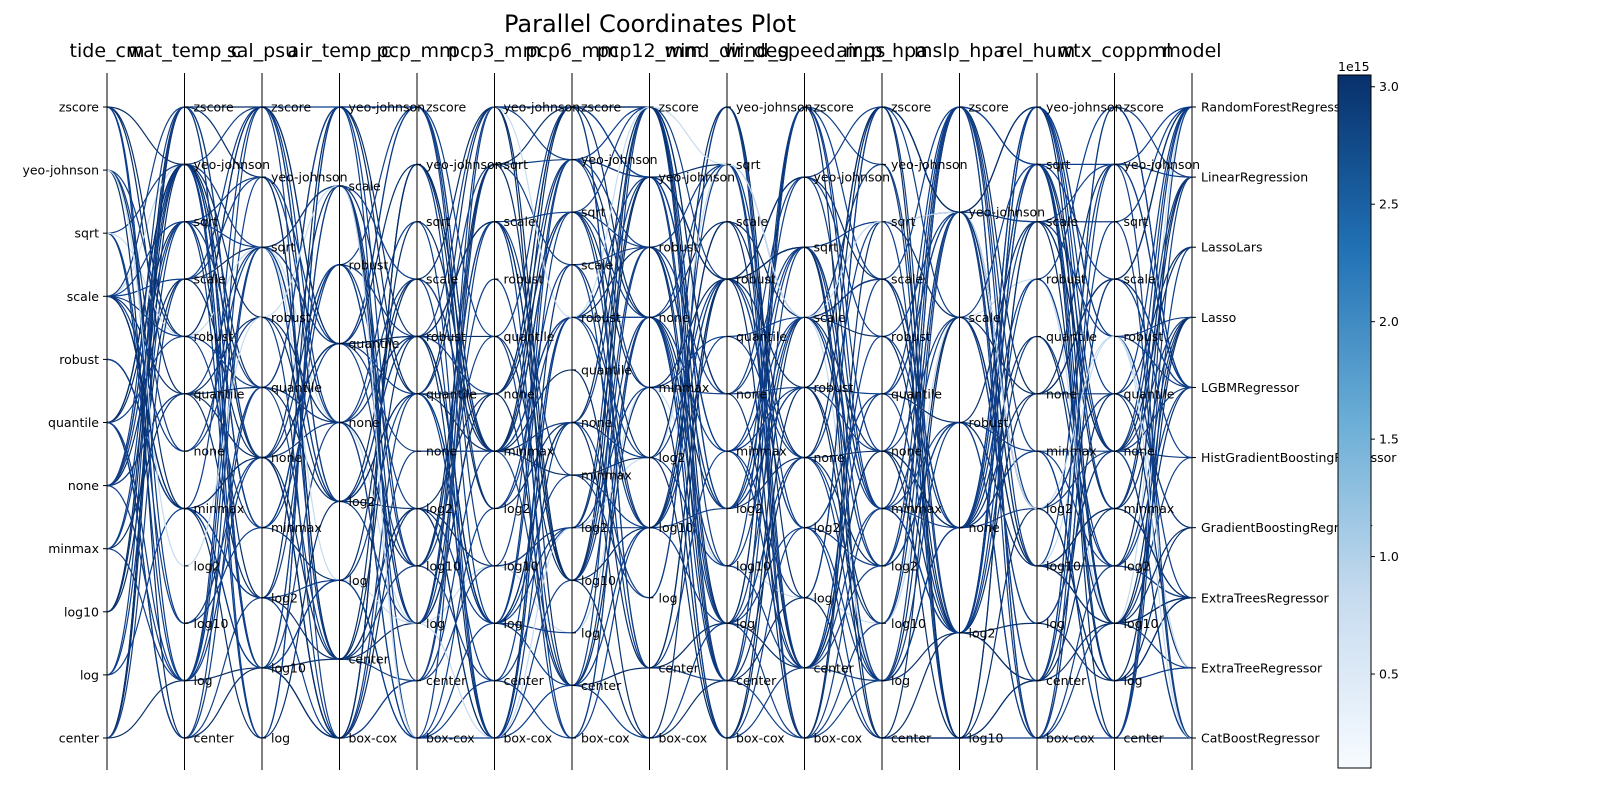 This screenshot has height=800, width=1600. Describe the element at coordinates (107, 51) in the screenshot. I see `axis-title: tide_cm` at that location.